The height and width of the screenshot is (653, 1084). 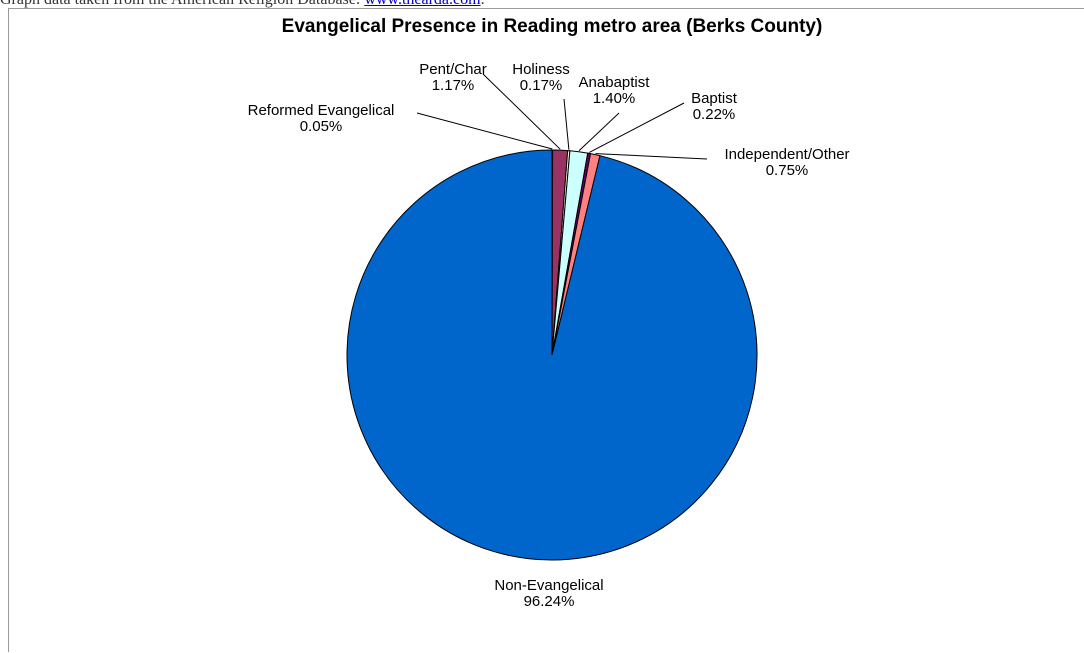 I want to click on slice-label-pent-char: Pent/Char, so click(x=453, y=69).